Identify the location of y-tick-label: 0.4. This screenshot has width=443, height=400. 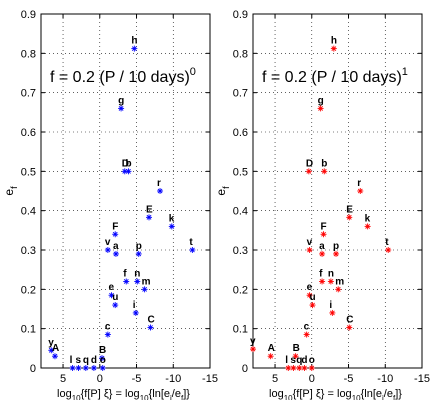
(28, 212).